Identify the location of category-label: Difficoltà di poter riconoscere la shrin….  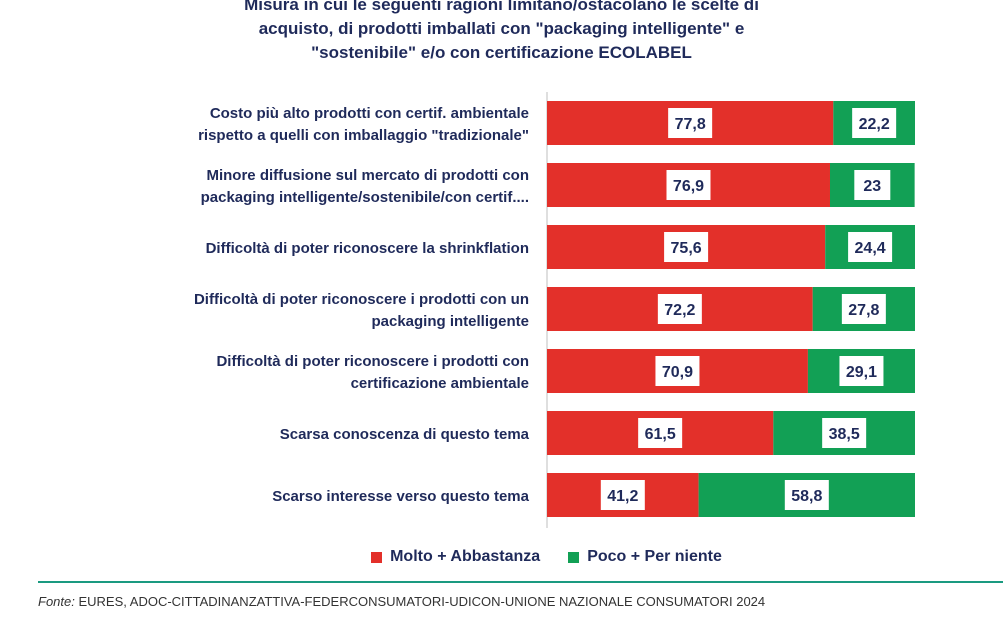
(367, 248).